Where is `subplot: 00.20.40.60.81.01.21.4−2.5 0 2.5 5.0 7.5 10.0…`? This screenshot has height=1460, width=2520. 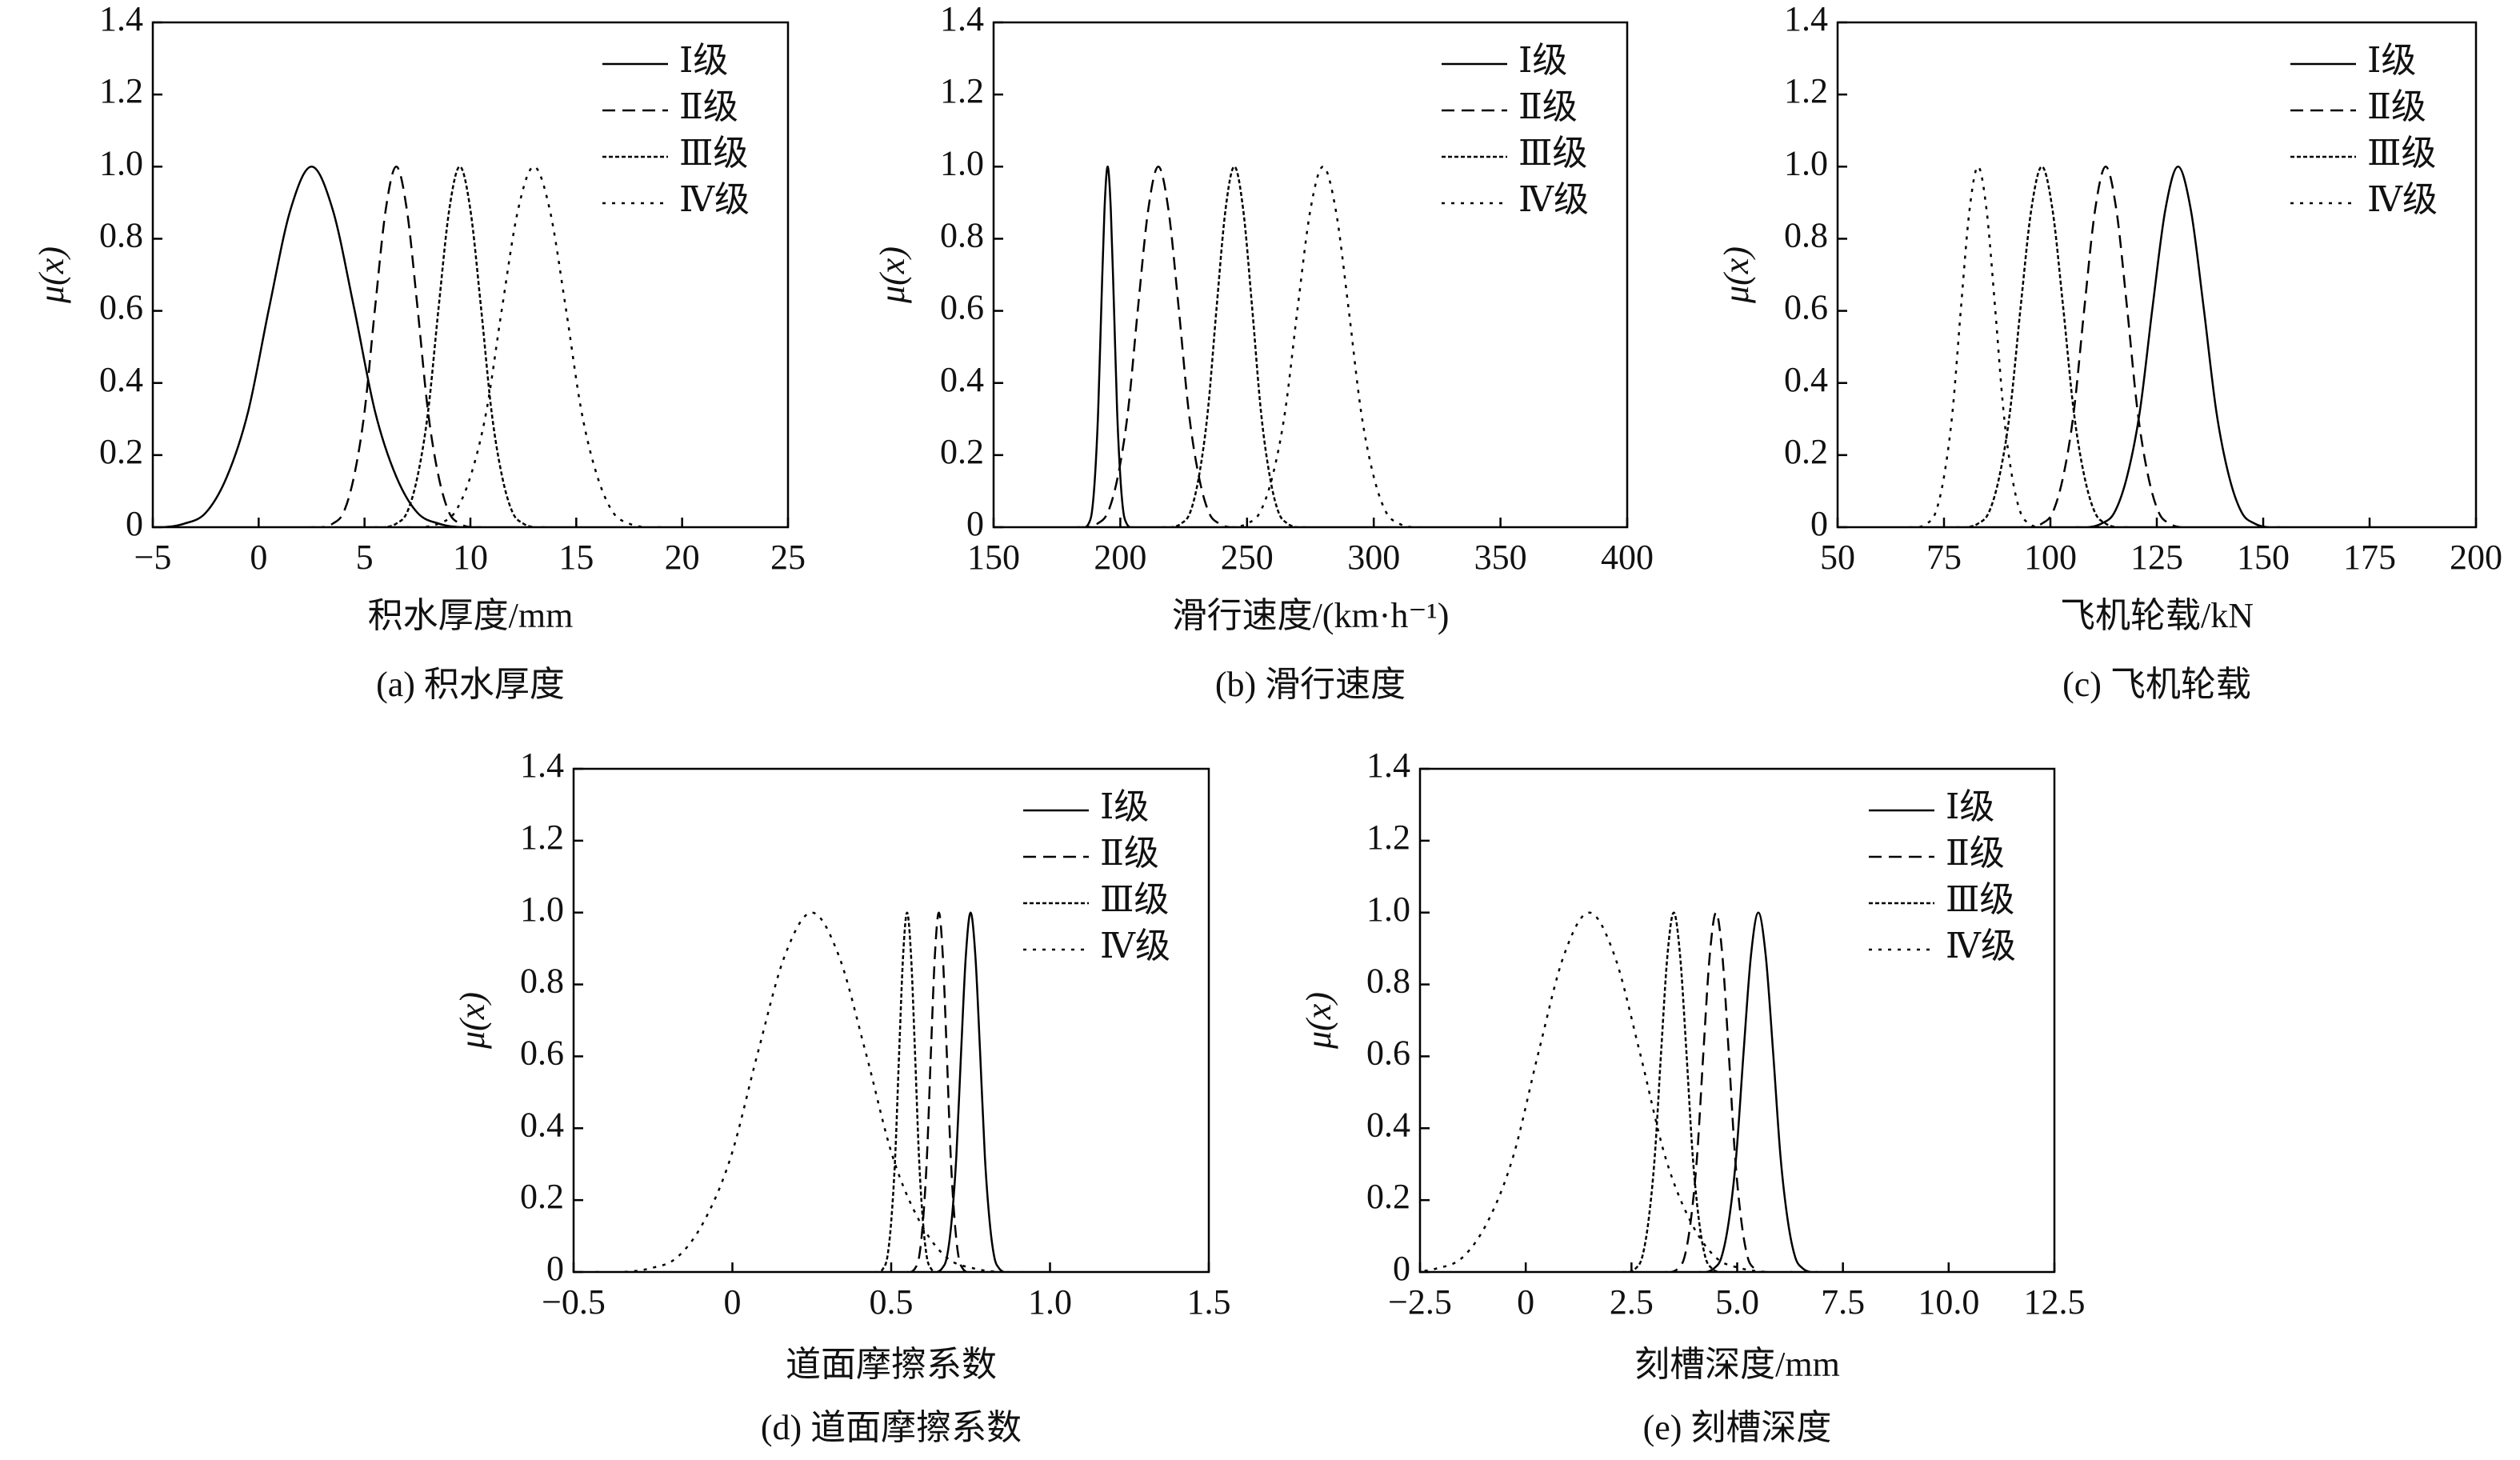
subplot: 00.20.40.60.81.01.21.4−2.5 0 2.5 5.0 7.5 10.0… is located at coordinates (1692, 1096).